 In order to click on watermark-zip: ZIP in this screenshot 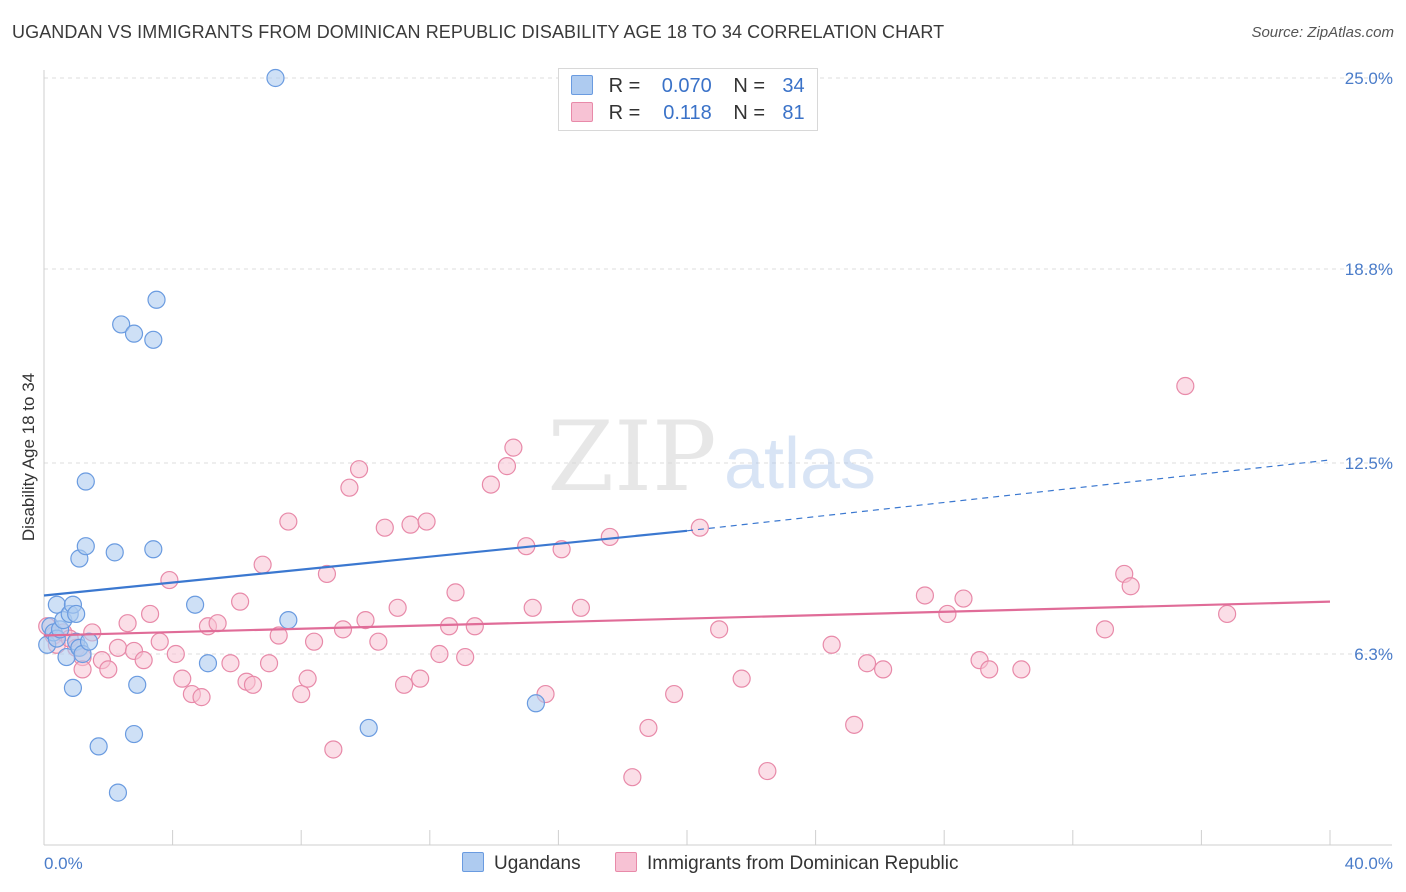, I will do `click(631, 457)`.